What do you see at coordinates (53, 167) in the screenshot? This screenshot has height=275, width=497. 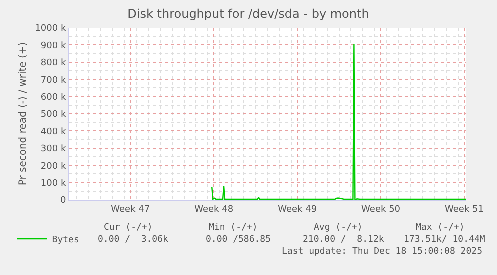 I see `y-tick-label: 200 k` at bounding box center [53, 167].